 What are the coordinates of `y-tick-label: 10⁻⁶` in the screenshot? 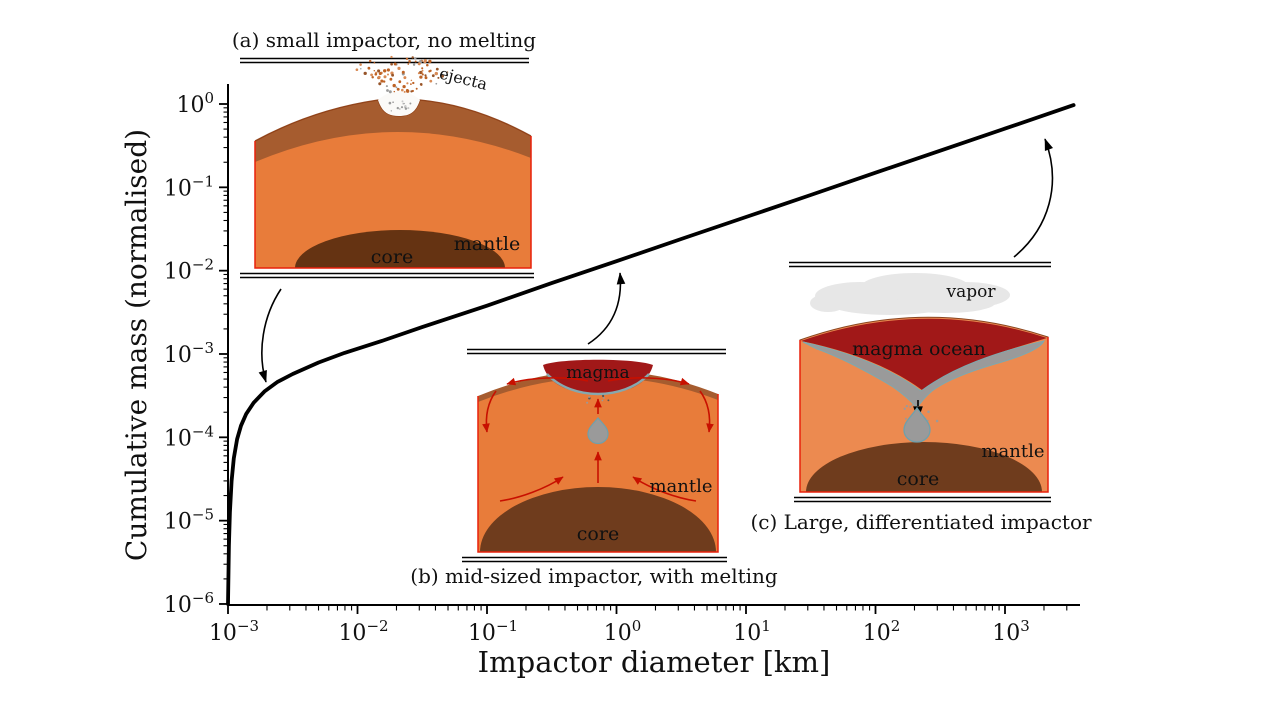 It's located at (189, 603).